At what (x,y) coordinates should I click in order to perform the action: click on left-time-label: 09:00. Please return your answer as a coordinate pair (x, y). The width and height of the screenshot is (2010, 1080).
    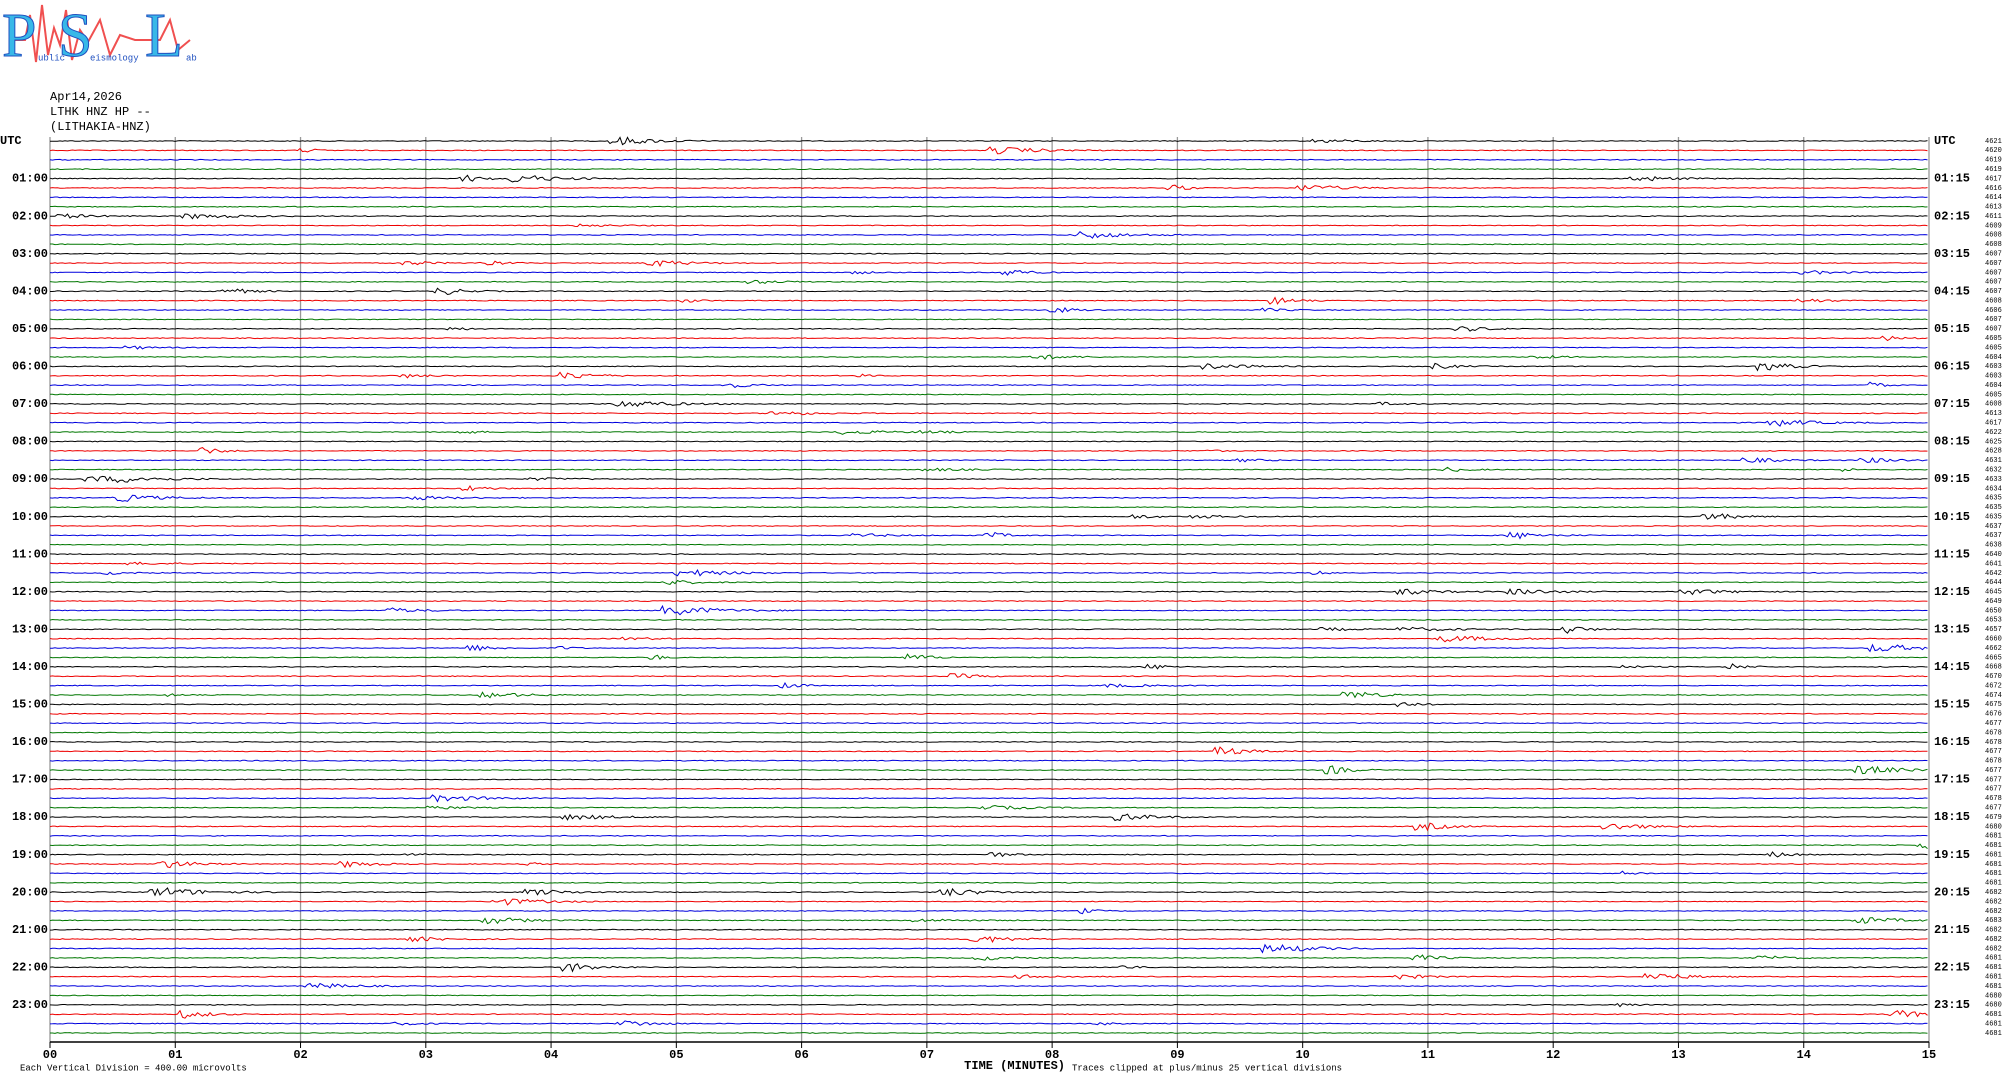
    Looking at the image, I should click on (30, 479).